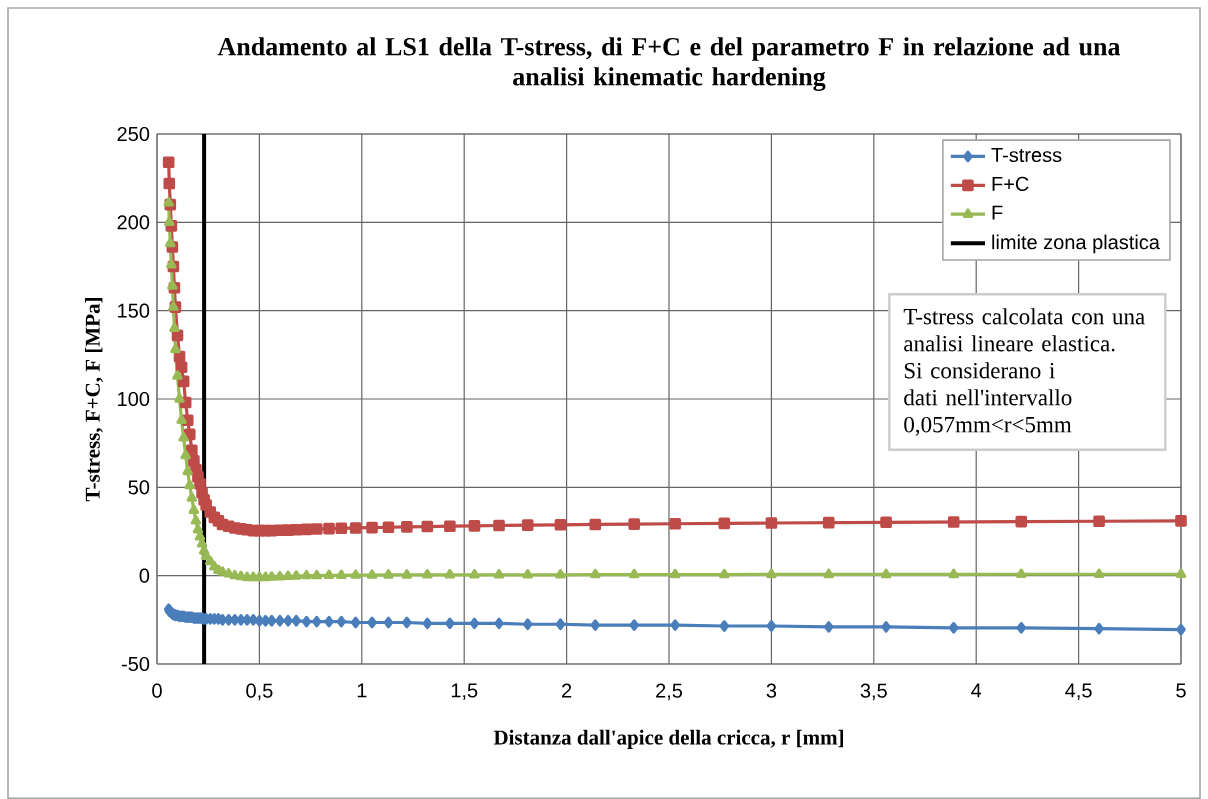  What do you see at coordinates (1076, 244) in the screenshot?
I see `legend-label: limite zona plastica` at bounding box center [1076, 244].